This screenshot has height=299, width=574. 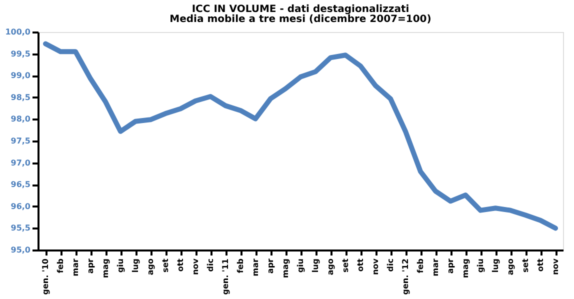 What do you see at coordinates (405, 276) in the screenshot?
I see `x-tick-label: gen. '12` at bounding box center [405, 276].